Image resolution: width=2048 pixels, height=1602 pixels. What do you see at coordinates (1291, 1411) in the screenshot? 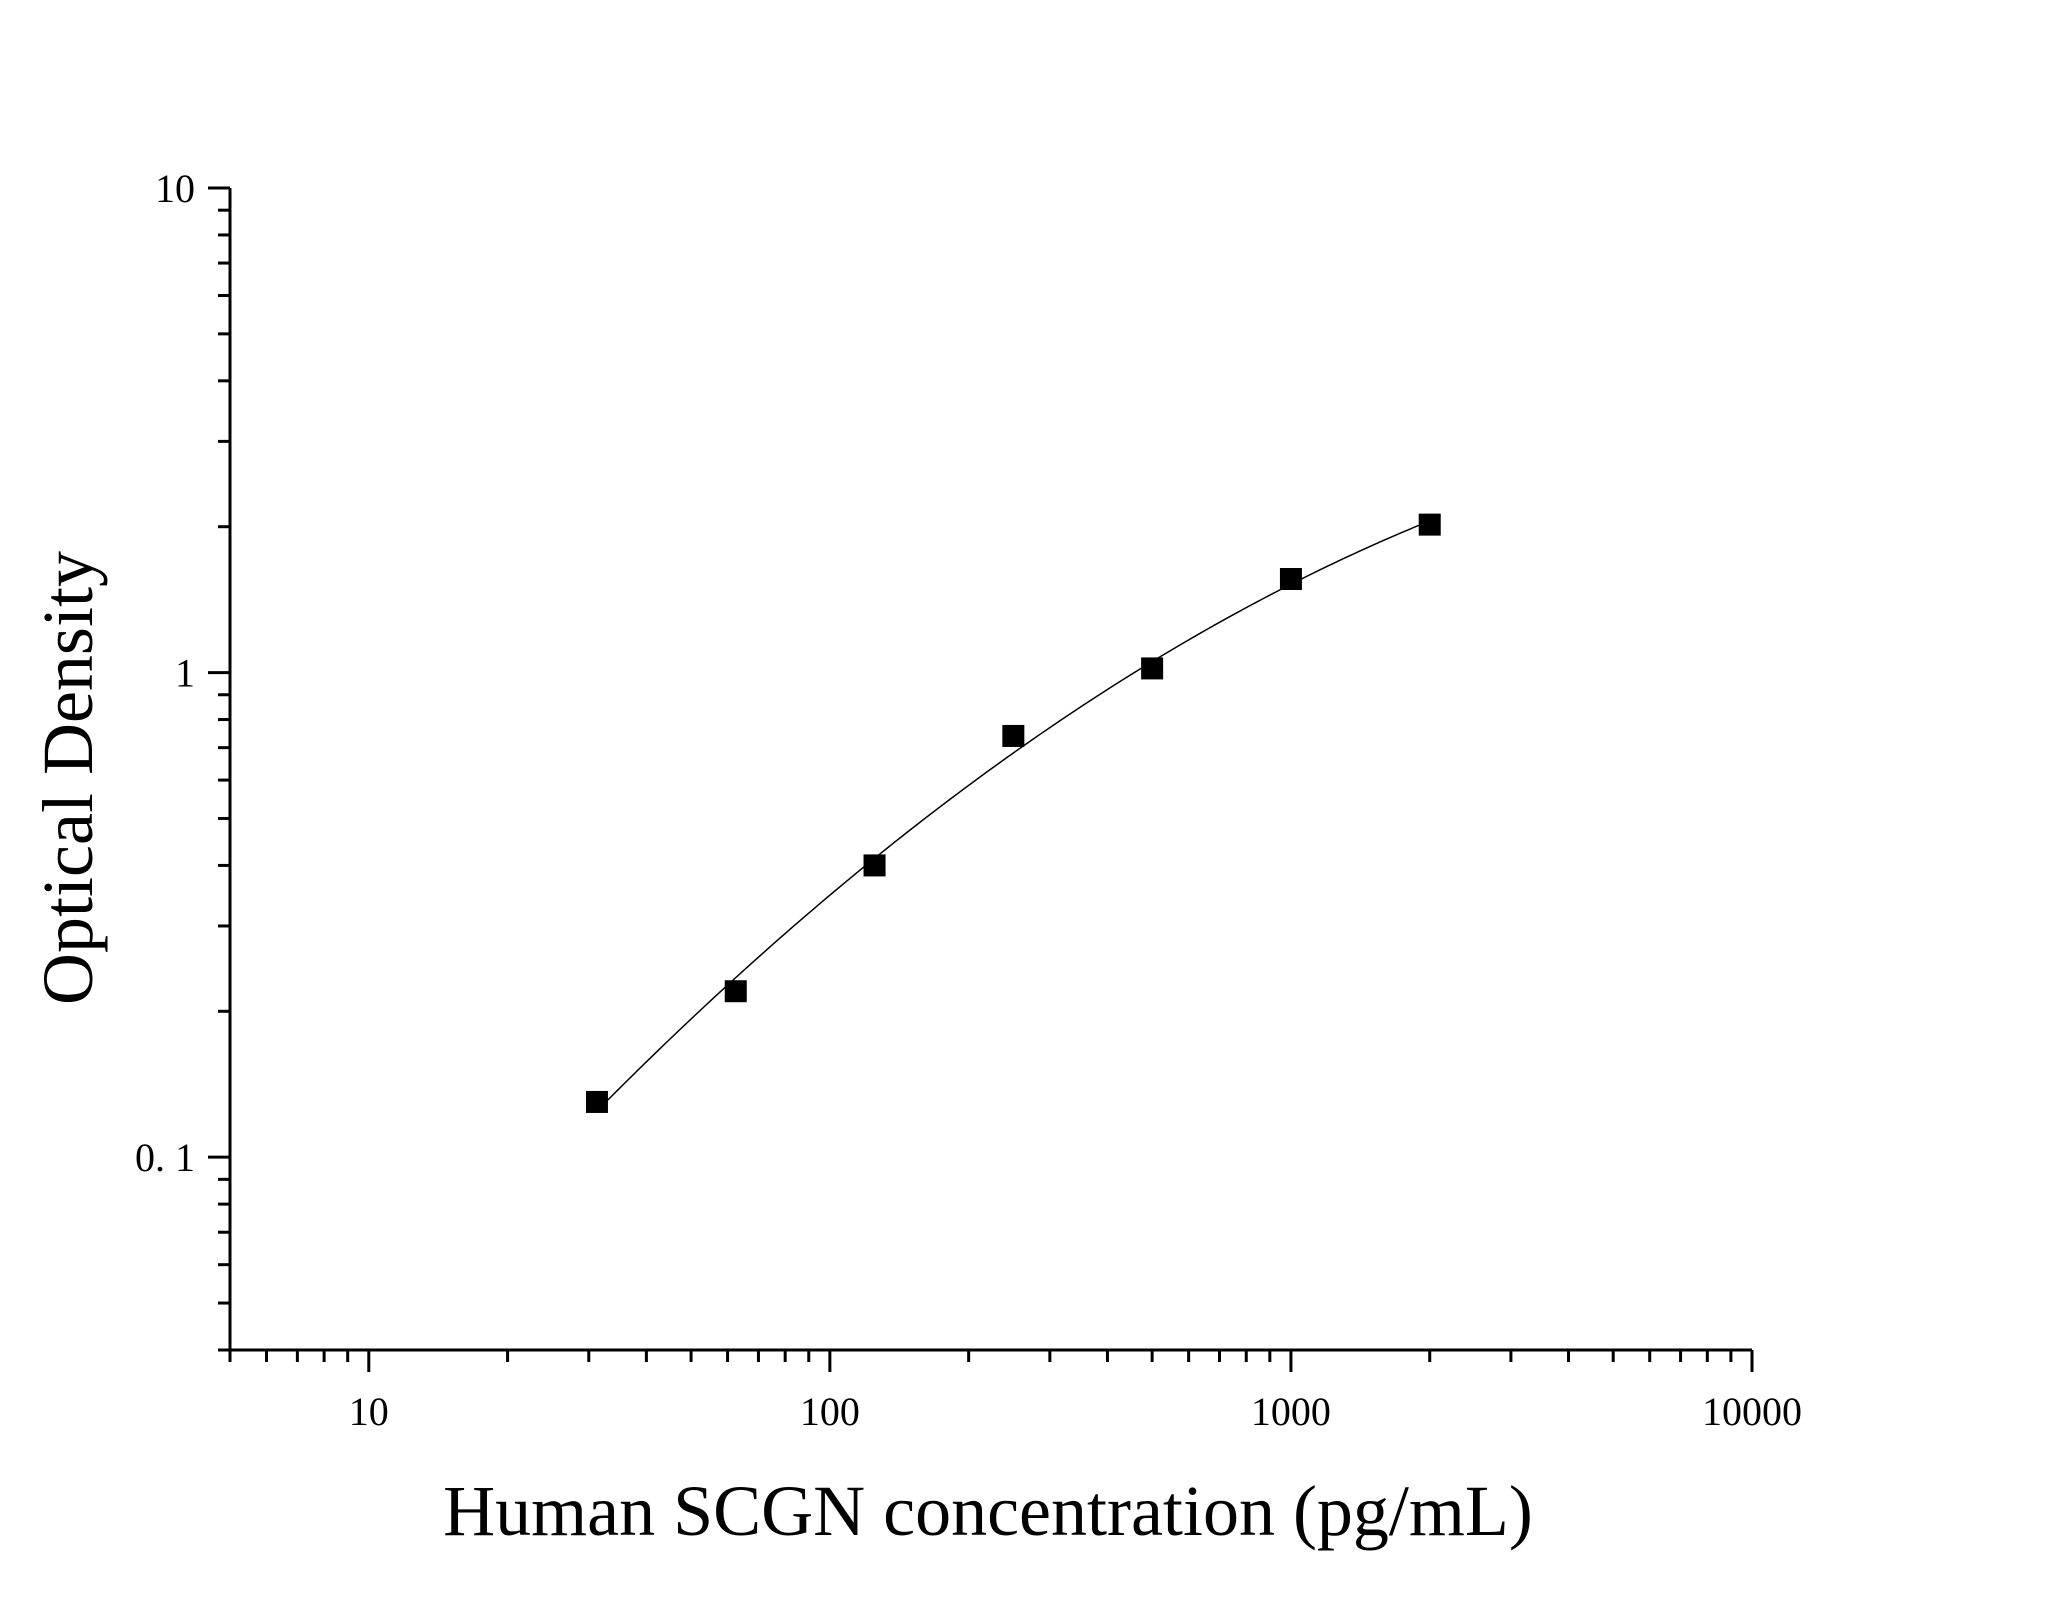
I see `x-tick-label: 1000` at bounding box center [1291, 1411].